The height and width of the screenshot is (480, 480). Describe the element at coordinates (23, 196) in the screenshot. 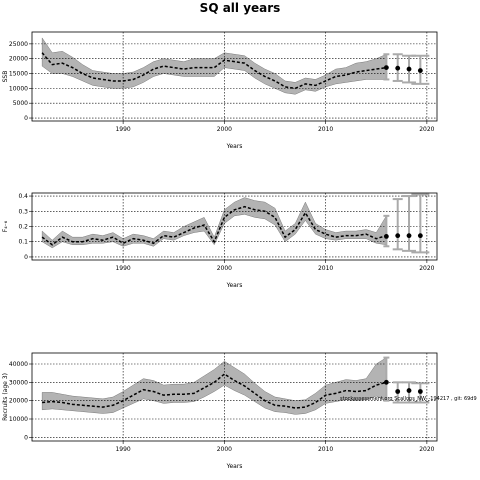

I see `fbar-y-tick-label: 0.4` at that location.